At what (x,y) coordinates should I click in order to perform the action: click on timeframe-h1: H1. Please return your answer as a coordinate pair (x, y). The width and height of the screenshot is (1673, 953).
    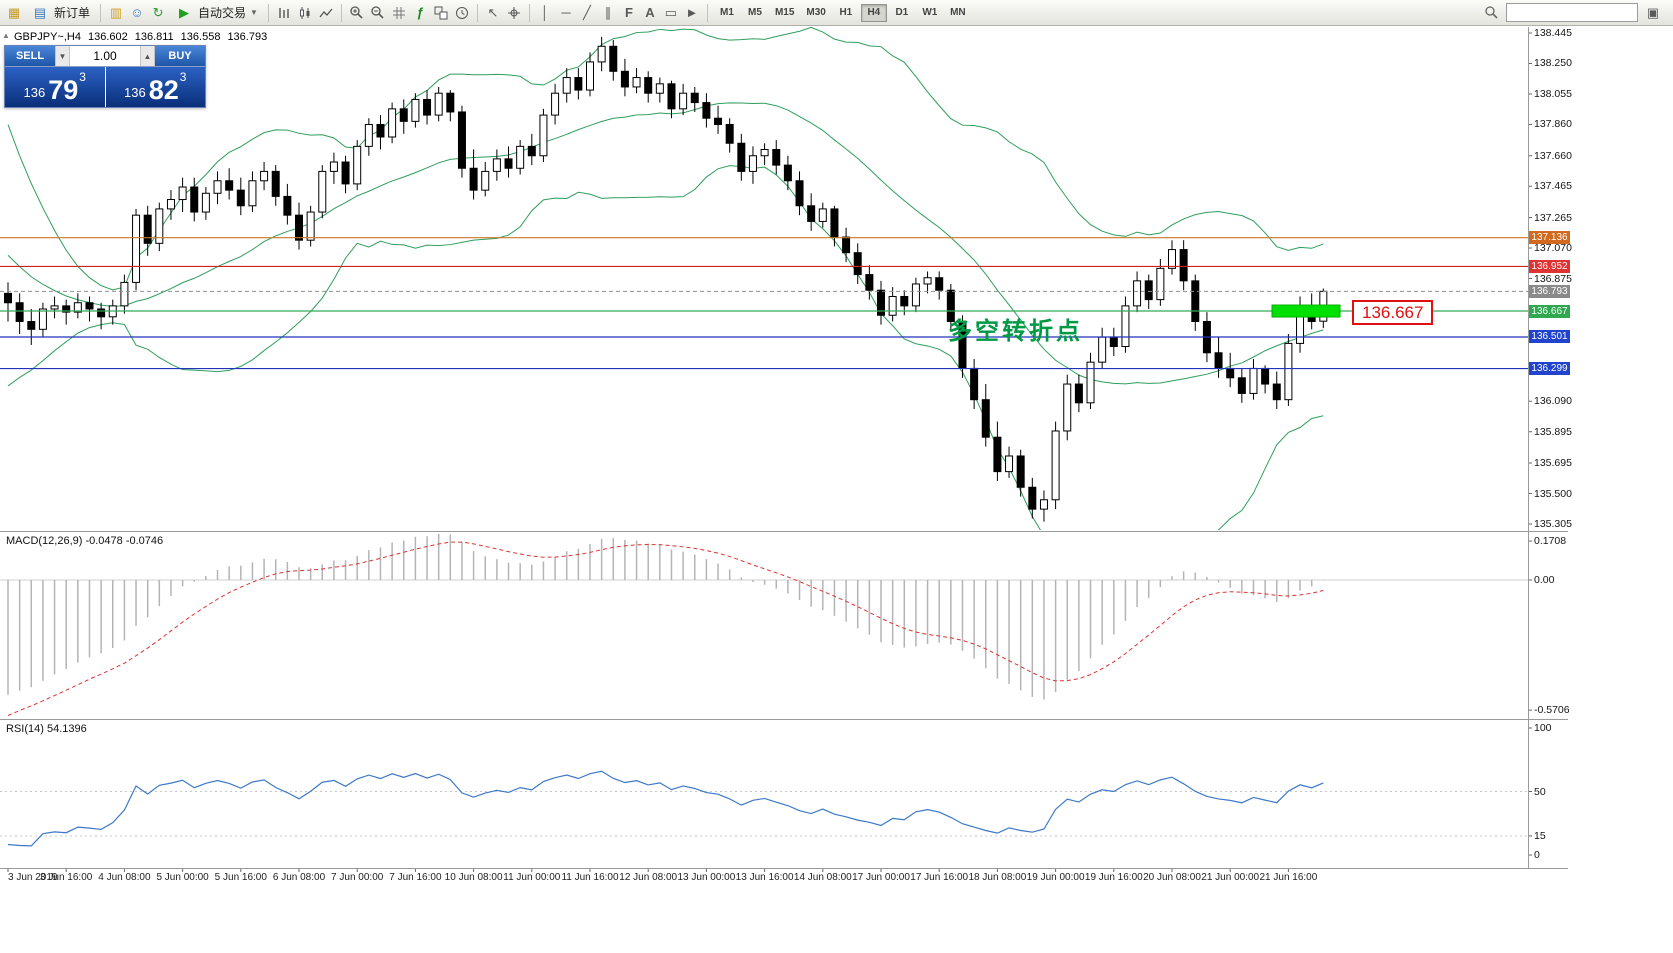
    Looking at the image, I should click on (846, 12).